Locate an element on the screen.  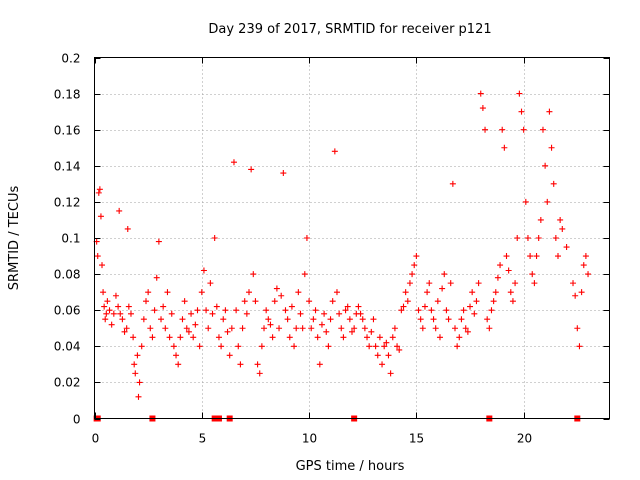
y-tick-label: 0.06 is located at coordinates (67, 311).